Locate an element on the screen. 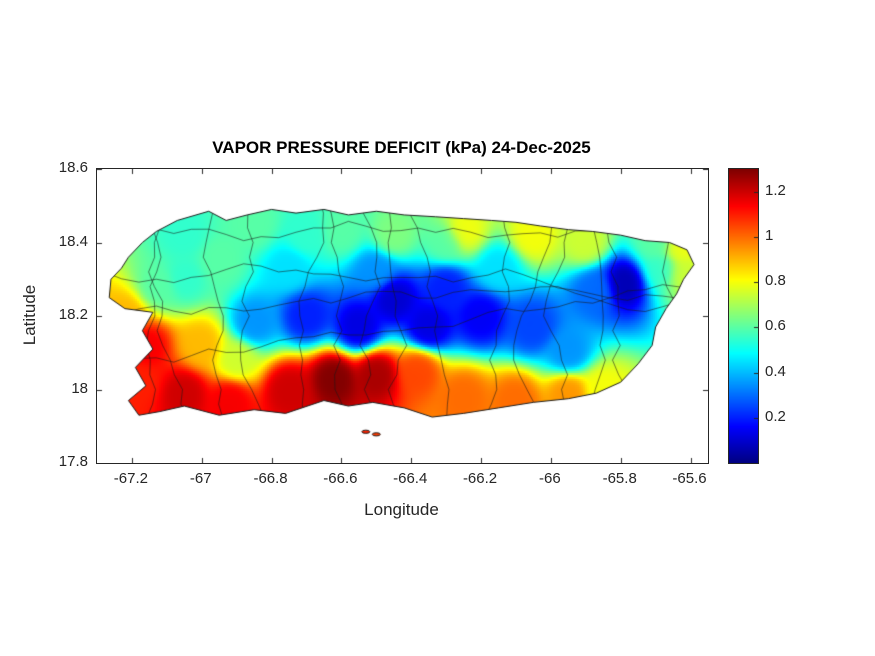 The image size is (875, 656). x-tick-label: -66.6 is located at coordinates (340, 478).